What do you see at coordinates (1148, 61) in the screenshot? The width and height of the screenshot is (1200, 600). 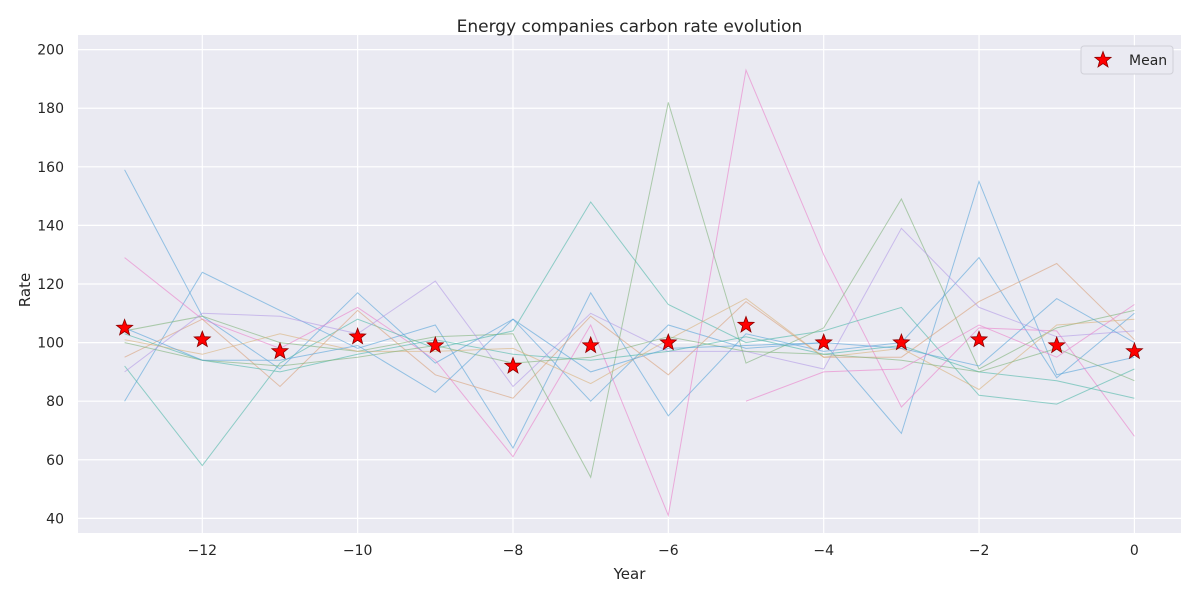 I see `legend-entry-mean: Mean` at bounding box center [1148, 61].